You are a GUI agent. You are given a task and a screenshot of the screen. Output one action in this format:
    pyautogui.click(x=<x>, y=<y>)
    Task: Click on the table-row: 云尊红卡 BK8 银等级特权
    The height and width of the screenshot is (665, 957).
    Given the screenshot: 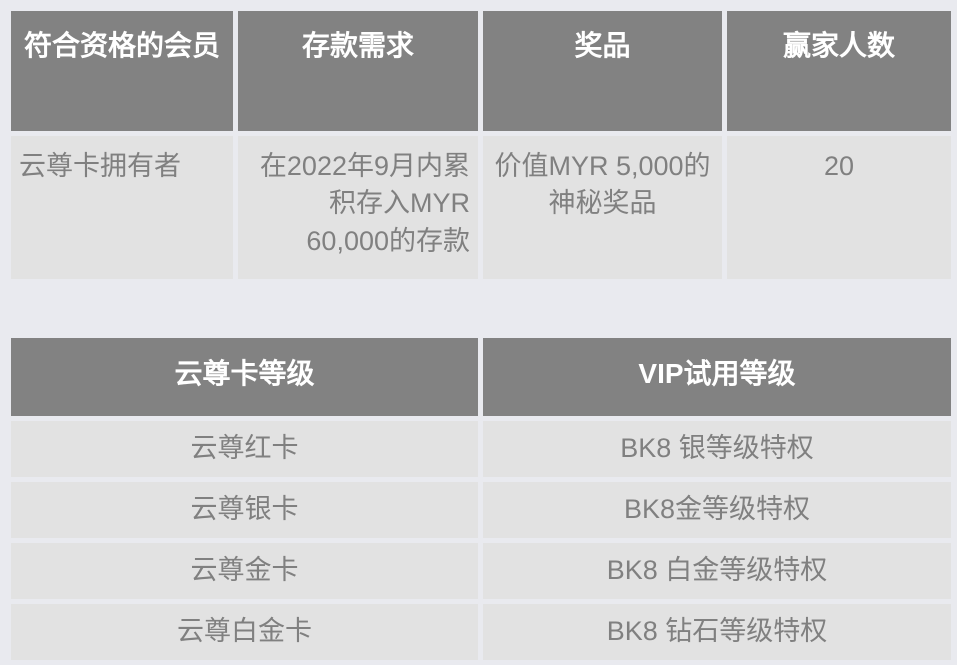 What is the action you would take?
    pyautogui.click(x=481, y=449)
    